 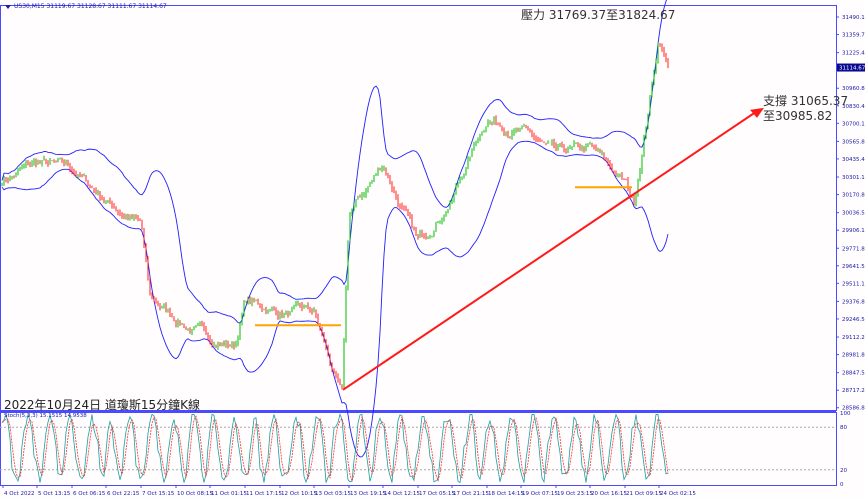 I want to click on stochastic-signal-line, so click(x=335, y=449).